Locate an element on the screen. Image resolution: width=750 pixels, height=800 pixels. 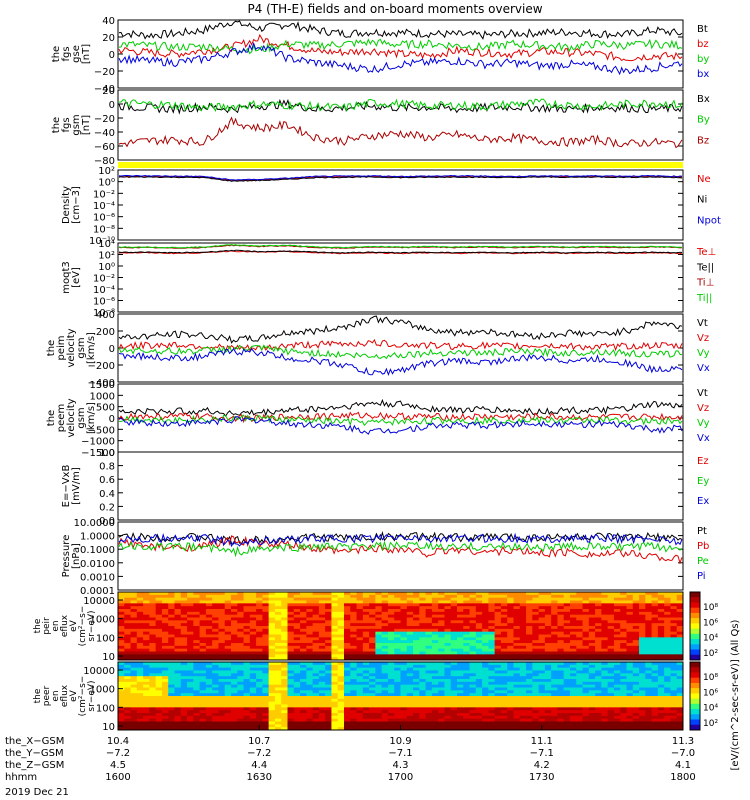
y-tick-label: 0 is located at coordinates (112, 105).